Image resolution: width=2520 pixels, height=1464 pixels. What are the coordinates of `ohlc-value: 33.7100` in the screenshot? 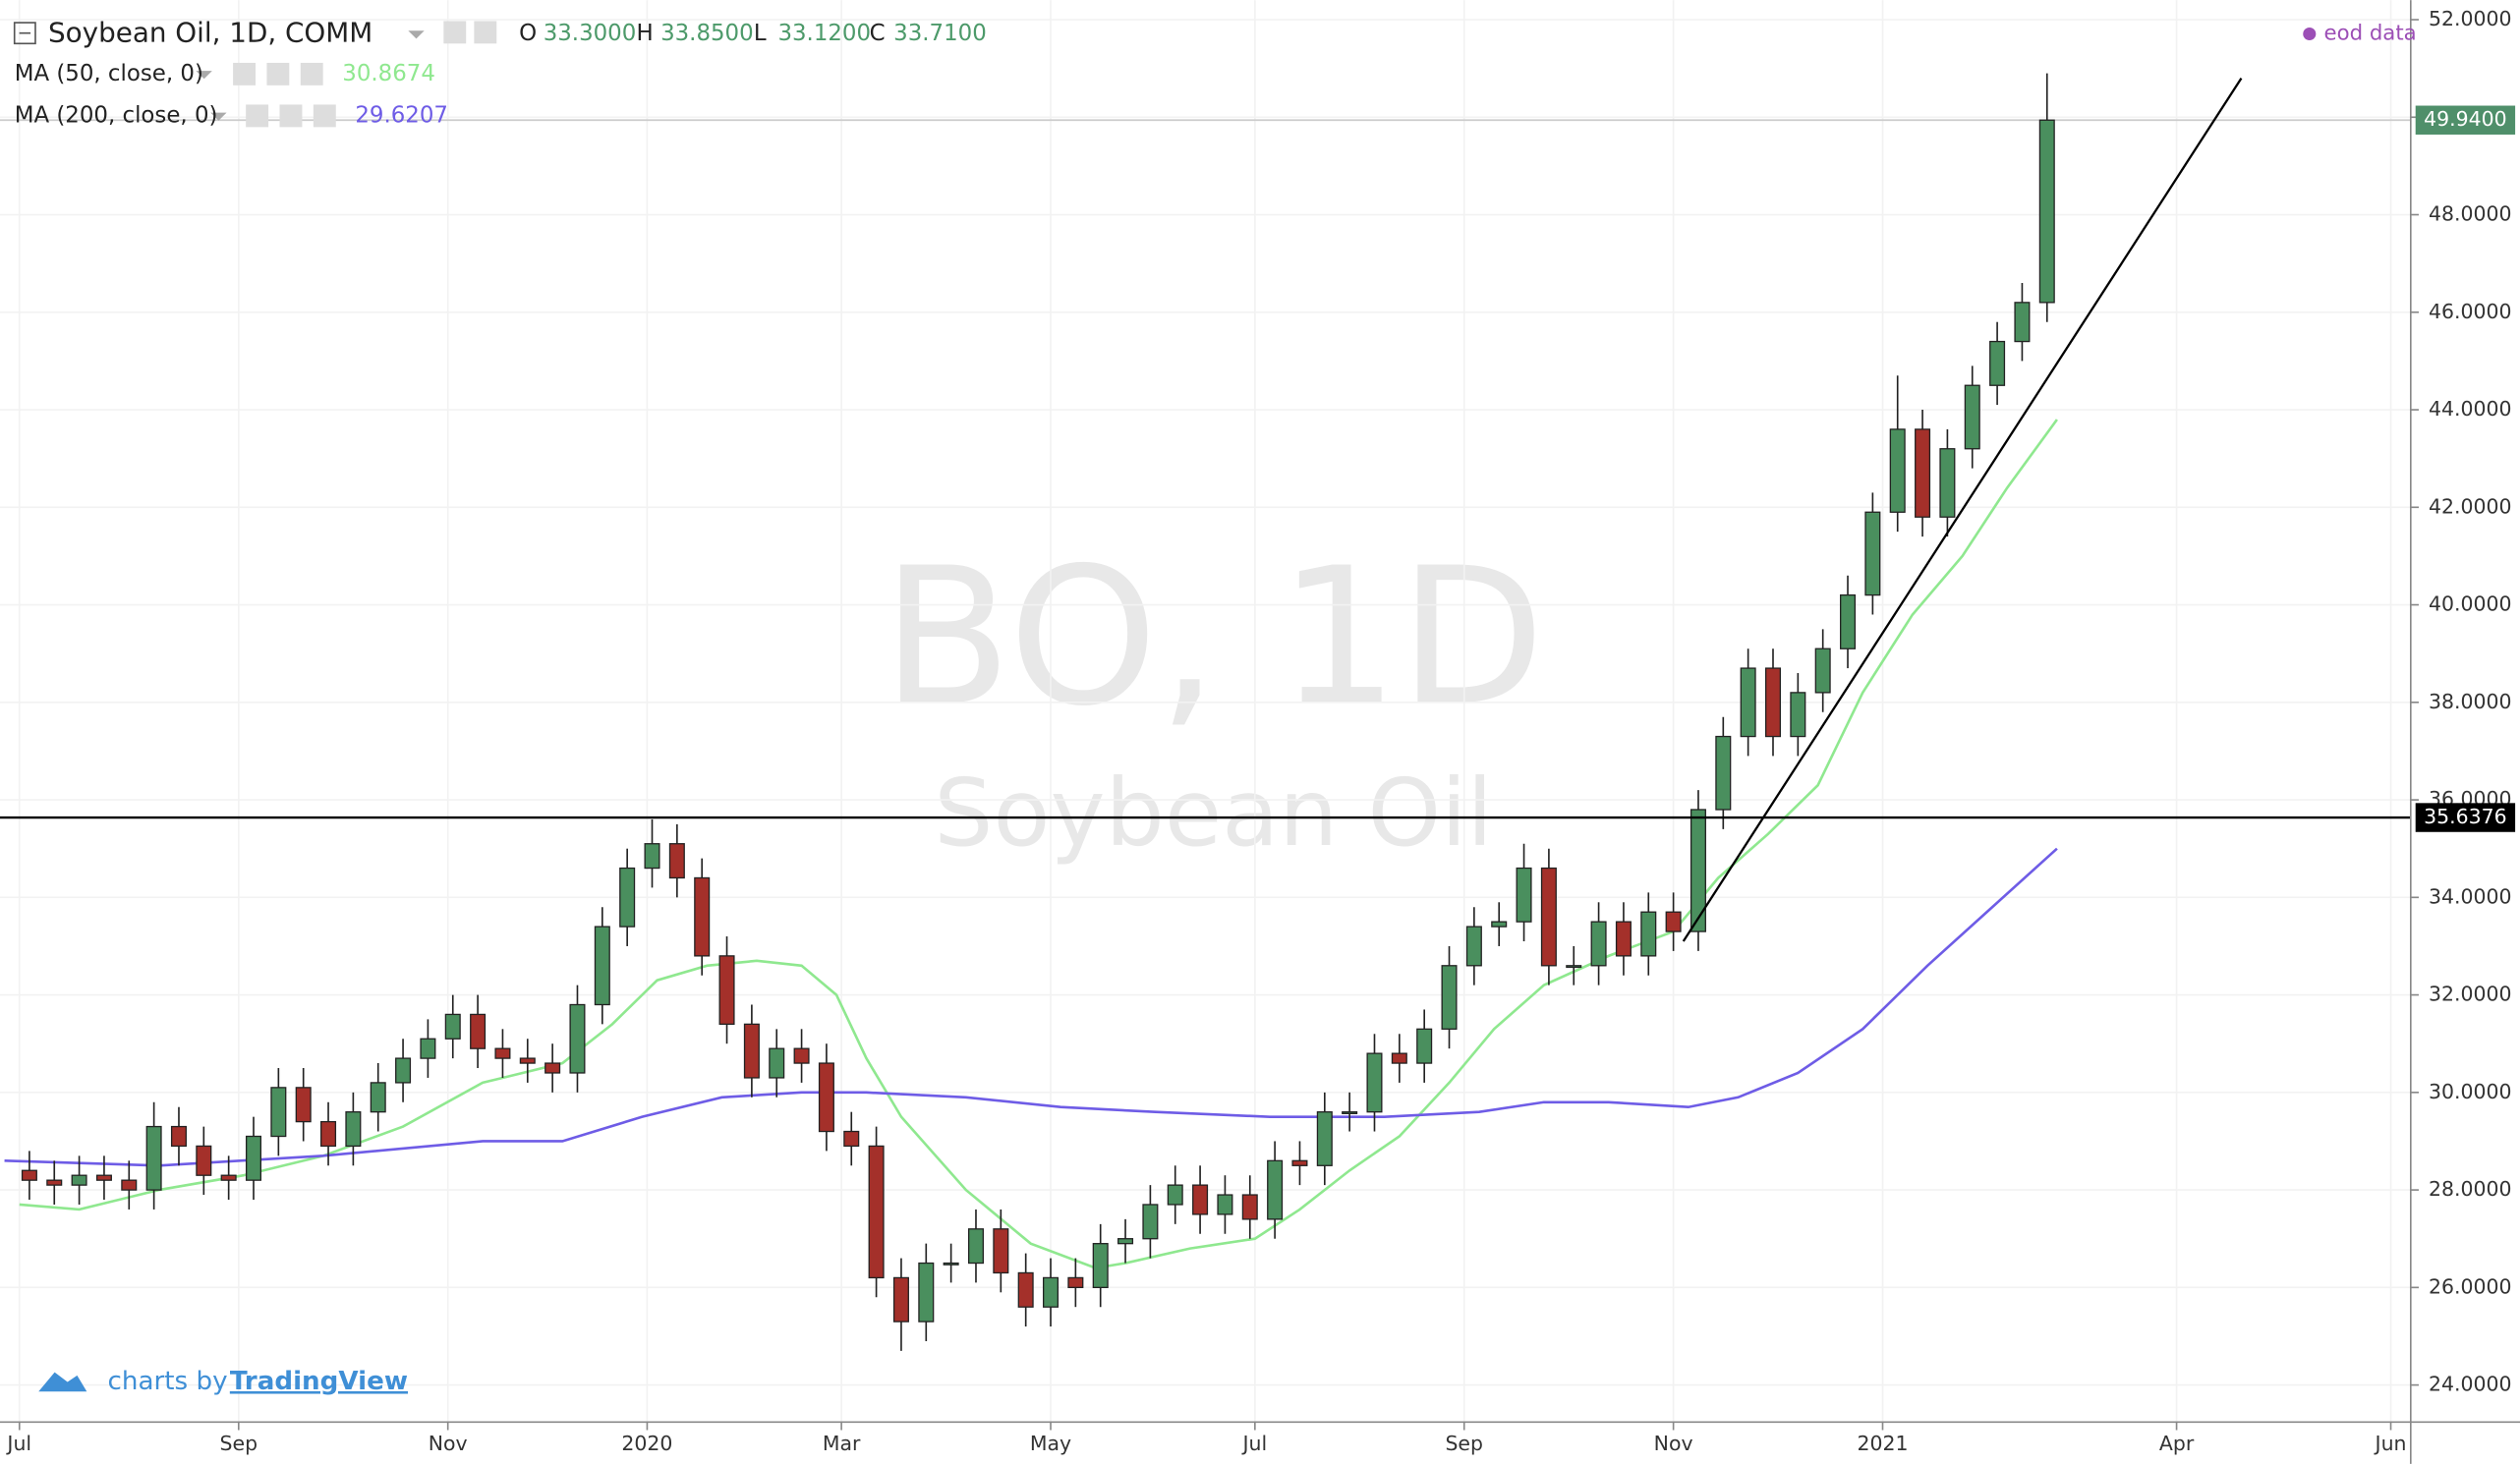 It's located at (940, 33).